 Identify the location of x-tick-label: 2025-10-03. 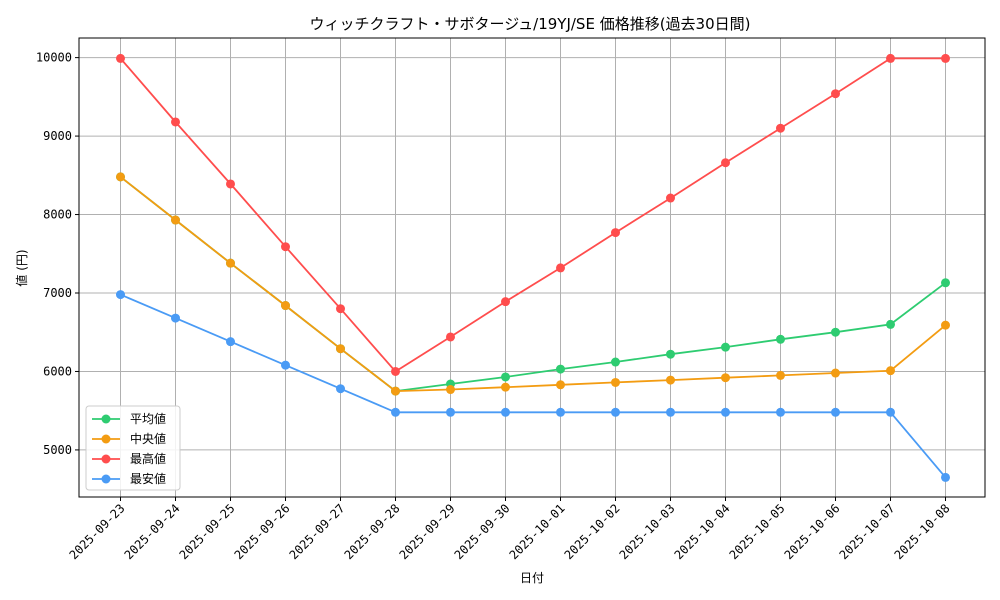
(647, 531).